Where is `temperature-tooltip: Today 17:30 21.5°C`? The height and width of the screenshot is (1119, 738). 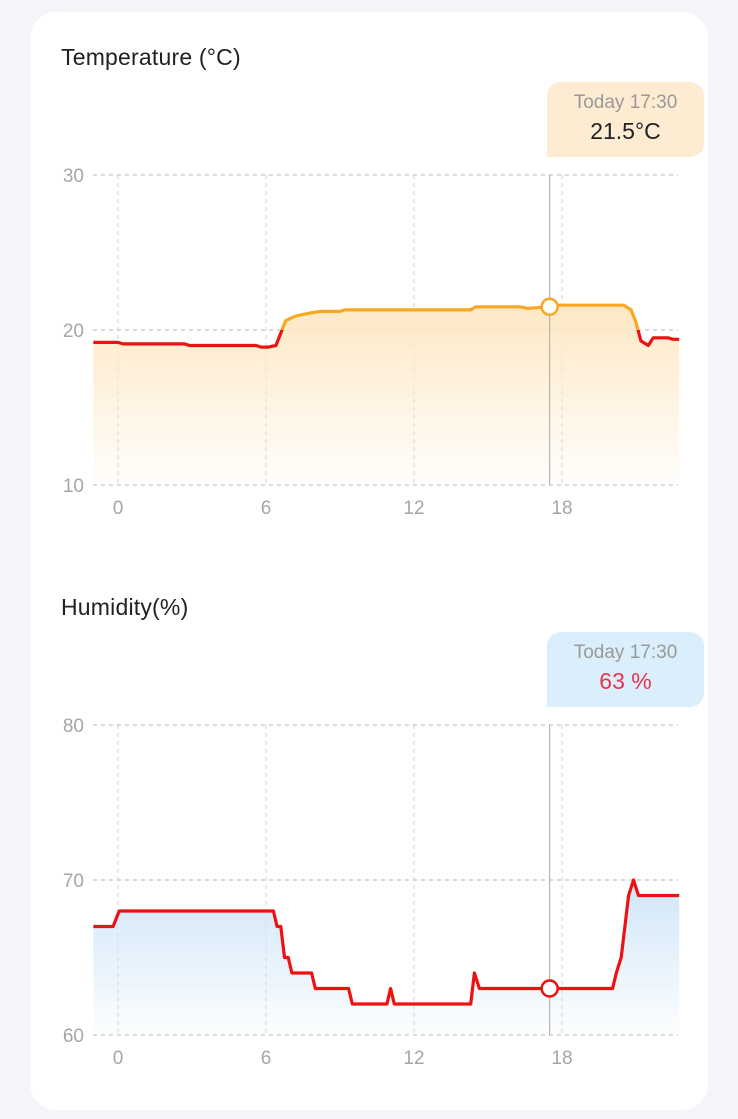 temperature-tooltip: Today 17:30 21.5°C is located at coordinates (625, 119).